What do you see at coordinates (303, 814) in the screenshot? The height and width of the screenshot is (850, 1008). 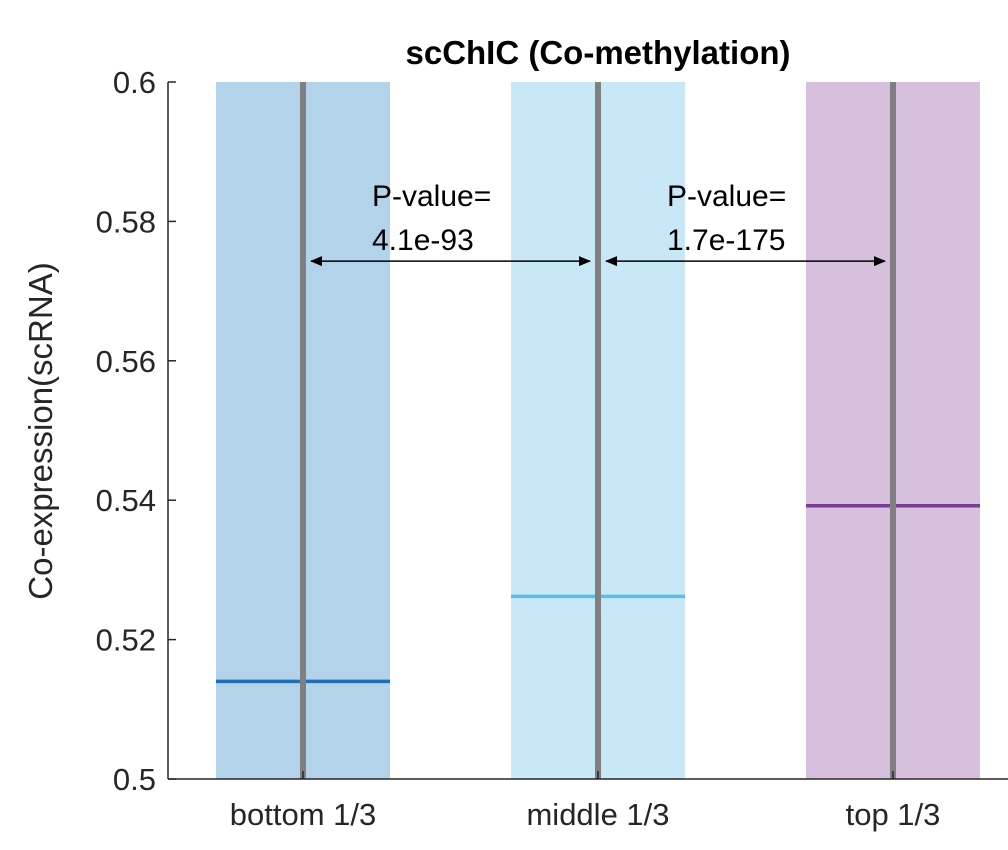 I see `x-tick-label-1: bottom 1/3` at bounding box center [303, 814].